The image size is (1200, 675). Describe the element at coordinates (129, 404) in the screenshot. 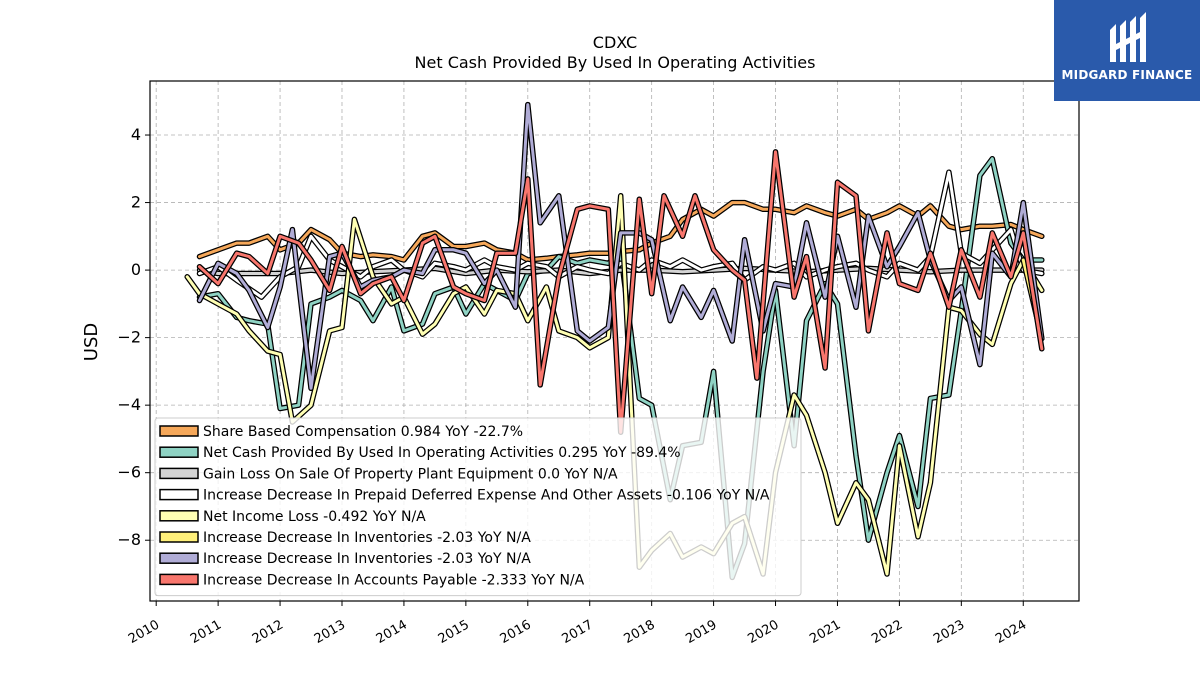

I see `y-tick-label: −4` at that location.